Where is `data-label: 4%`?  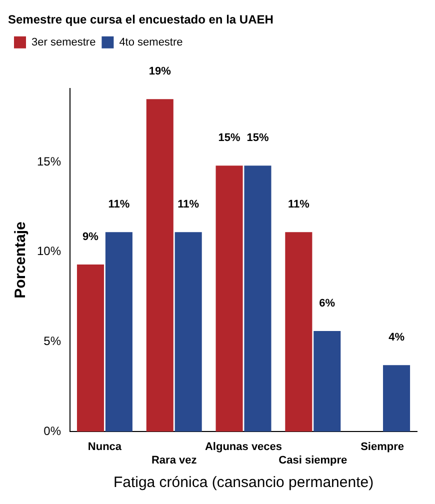
data-label: 4% is located at coordinates (396, 338).